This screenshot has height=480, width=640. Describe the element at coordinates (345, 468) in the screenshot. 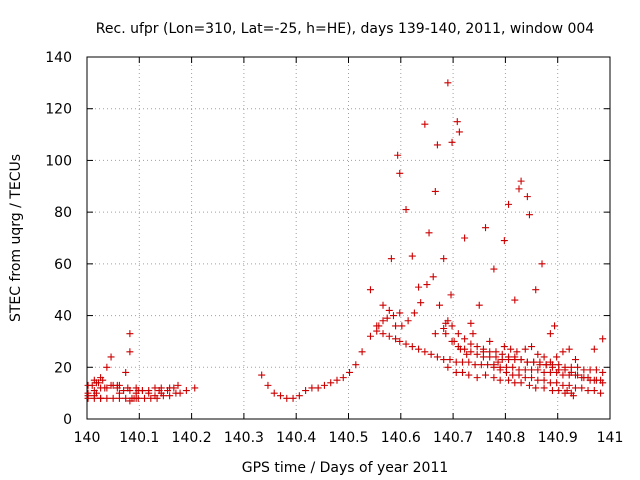

I see `x-axis-label: GPS time / Days of year 2011` at that location.